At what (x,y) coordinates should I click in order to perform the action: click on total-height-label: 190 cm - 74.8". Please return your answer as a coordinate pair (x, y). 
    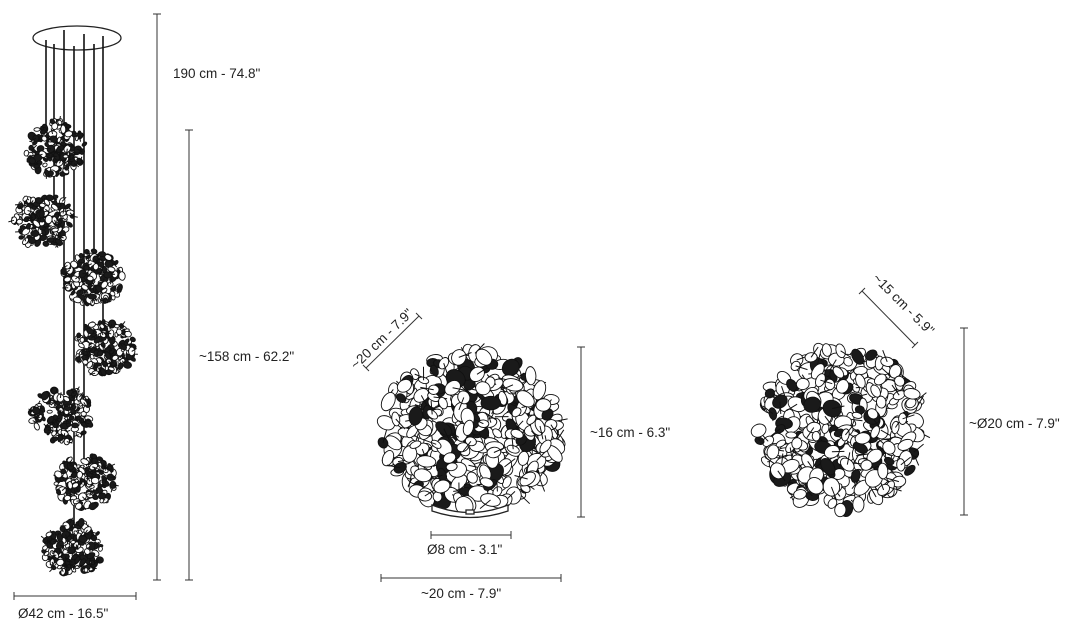
    Looking at the image, I should click on (217, 73).